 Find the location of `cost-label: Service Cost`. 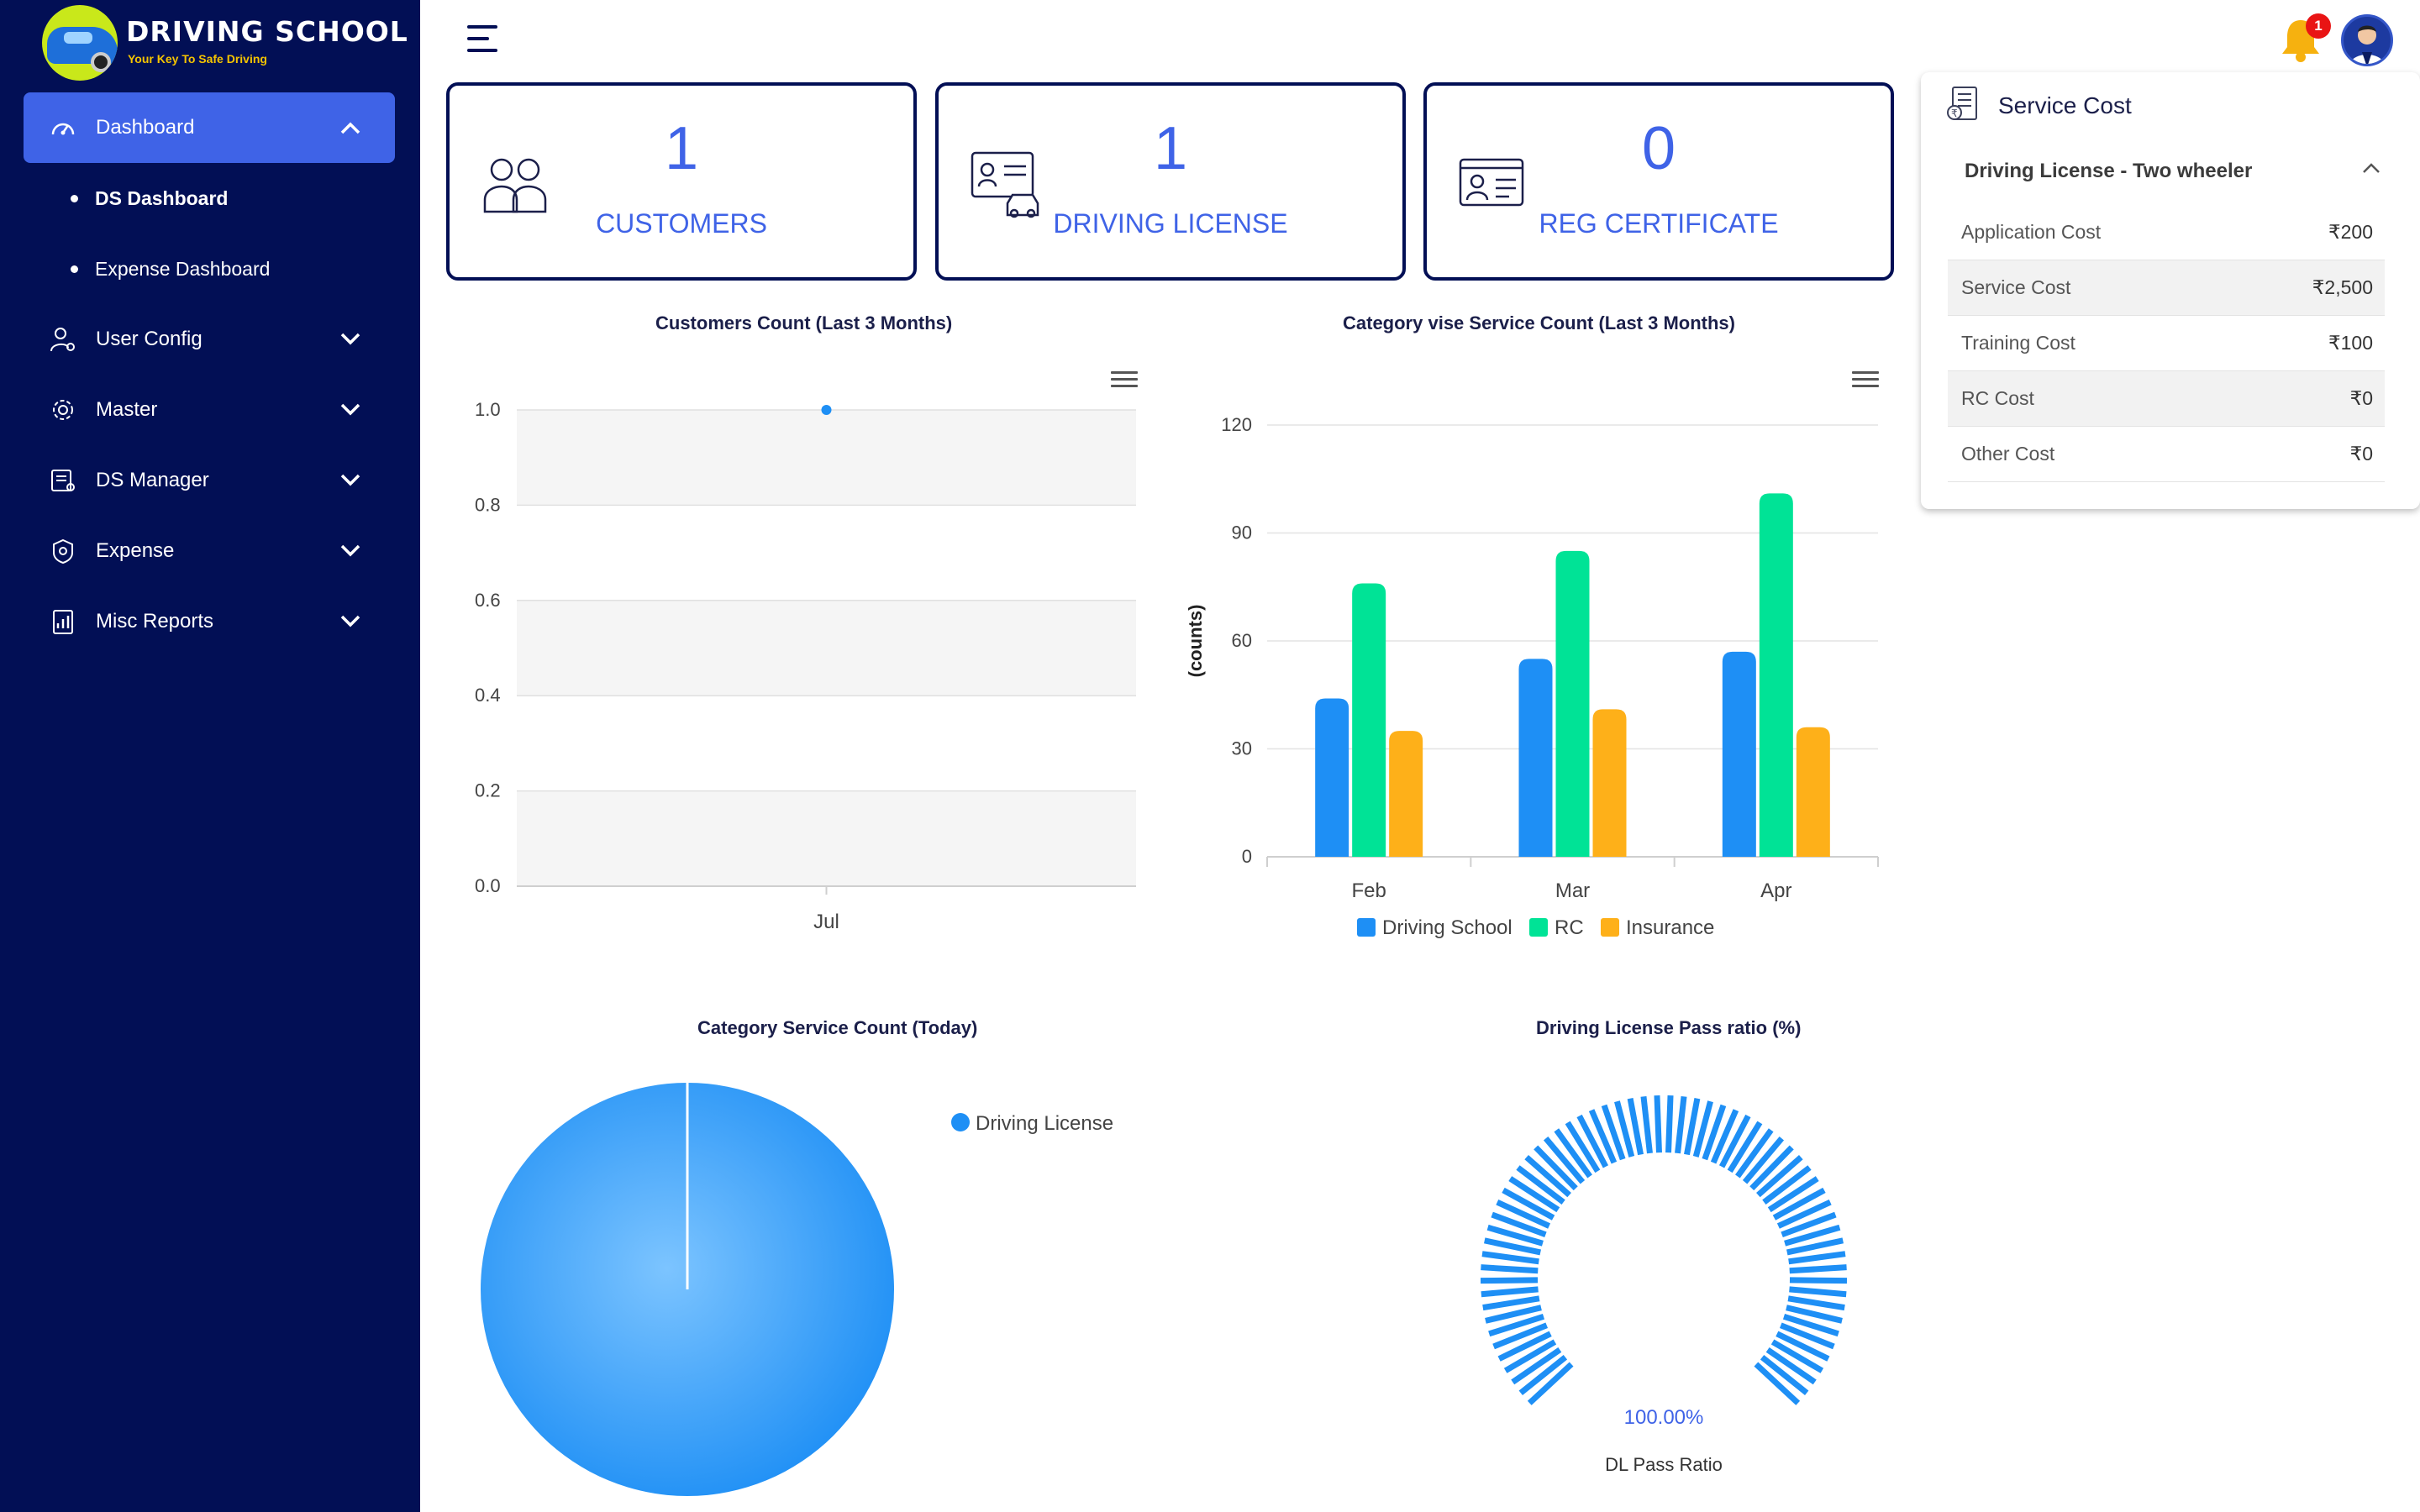

cost-label: Service Cost is located at coordinates (2016, 287).